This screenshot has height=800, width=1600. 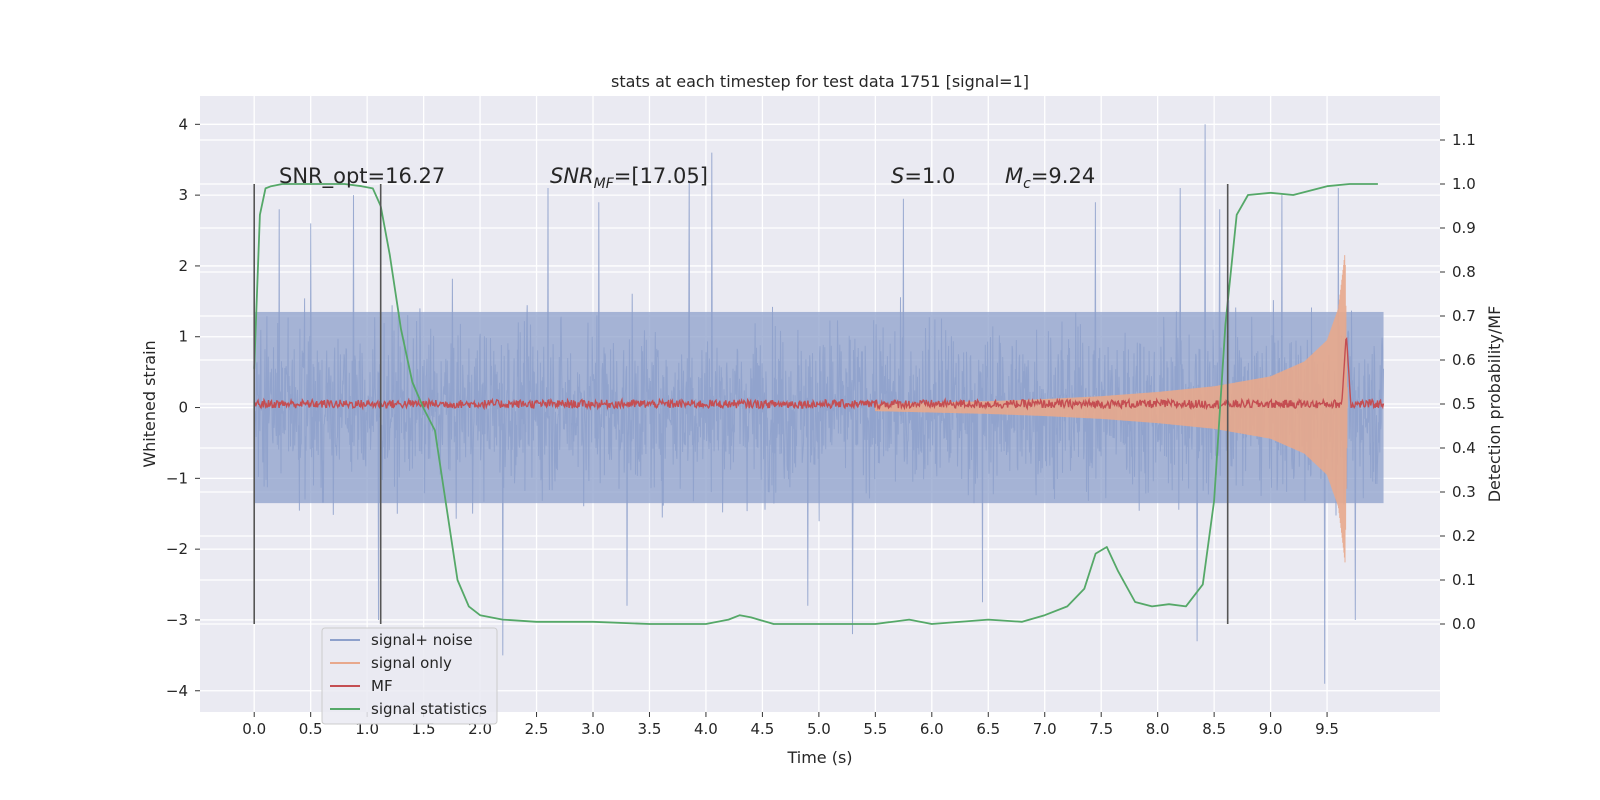 I want to click on x-tick-label: 9.5, so click(x=1327, y=729).